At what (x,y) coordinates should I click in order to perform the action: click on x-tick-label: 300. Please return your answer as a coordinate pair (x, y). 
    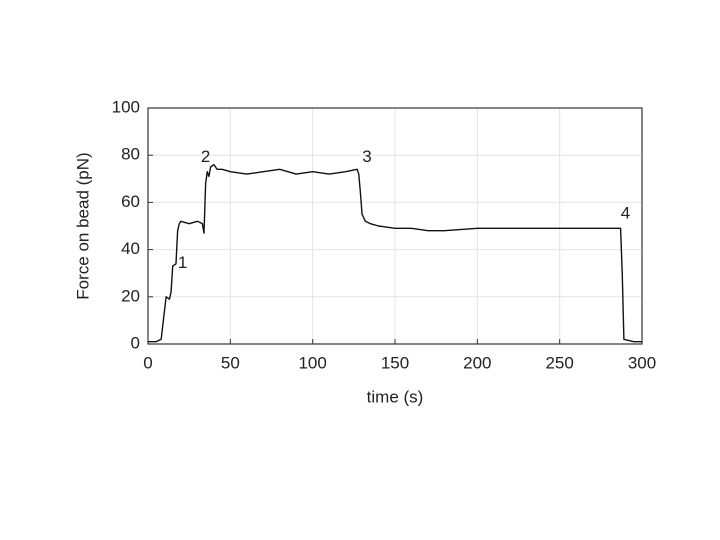
    Looking at the image, I should click on (642, 362).